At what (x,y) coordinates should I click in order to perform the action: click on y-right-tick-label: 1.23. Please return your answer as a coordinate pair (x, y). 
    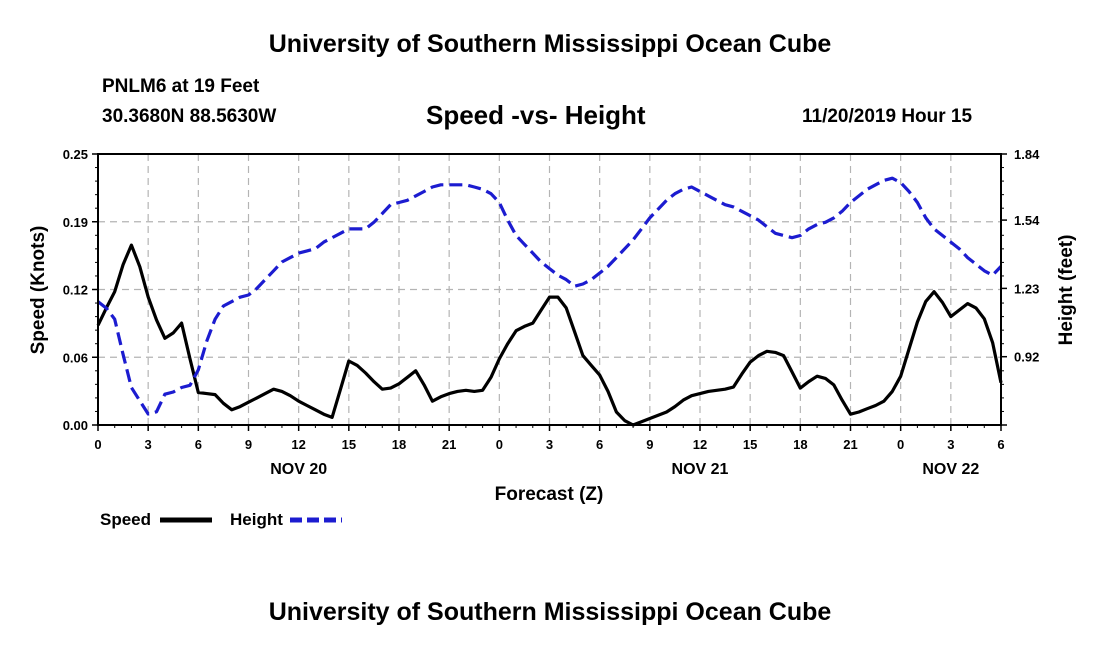
    Looking at the image, I should click on (1026, 288).